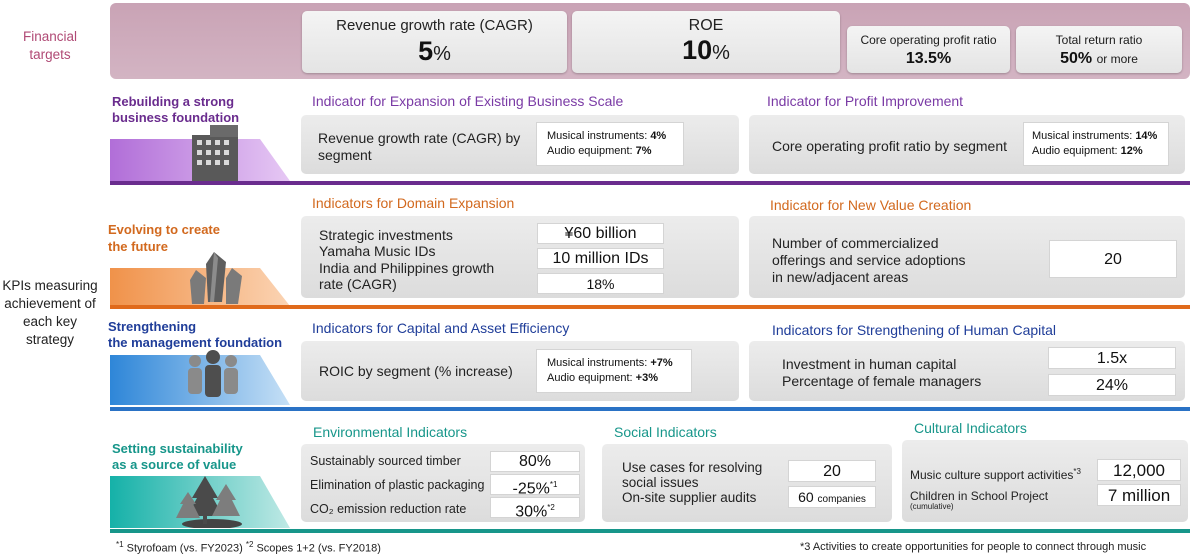 The width and height of the screenshot is (1200, 556). What do you see at coordinates (721, 53) in the screenshot?
I see `roe-target-unit: %` at bounding box center [721, 53].